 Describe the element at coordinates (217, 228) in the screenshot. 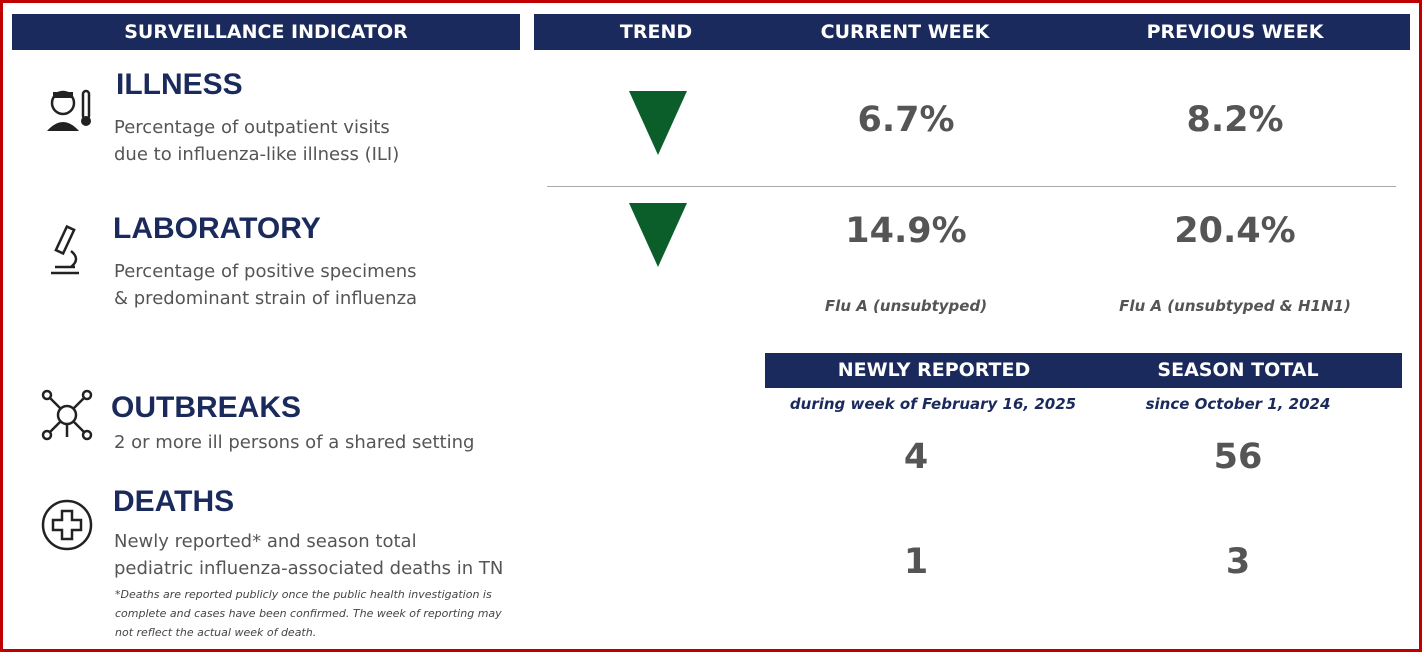

I see `row-title: LABORATORY` at that location.